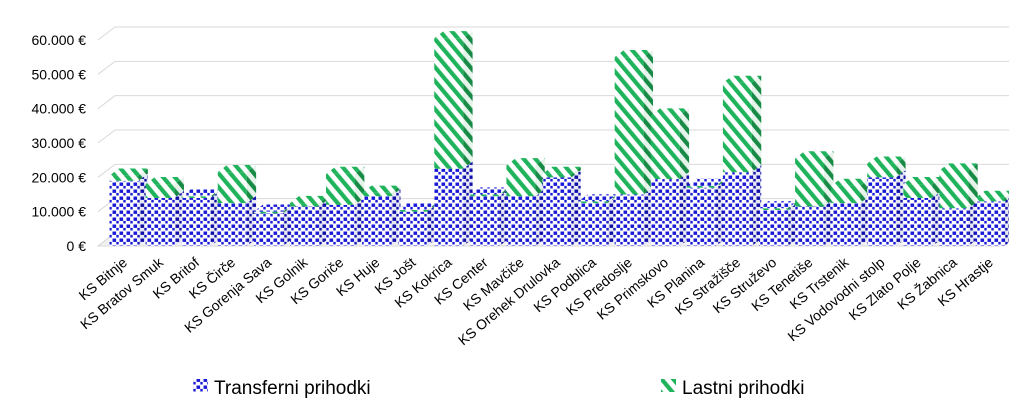  What do you see at coordinates (59, 212) in the screenshot?
I see `y-tick-label: 10.000 €` at bounding box center [59, 212].